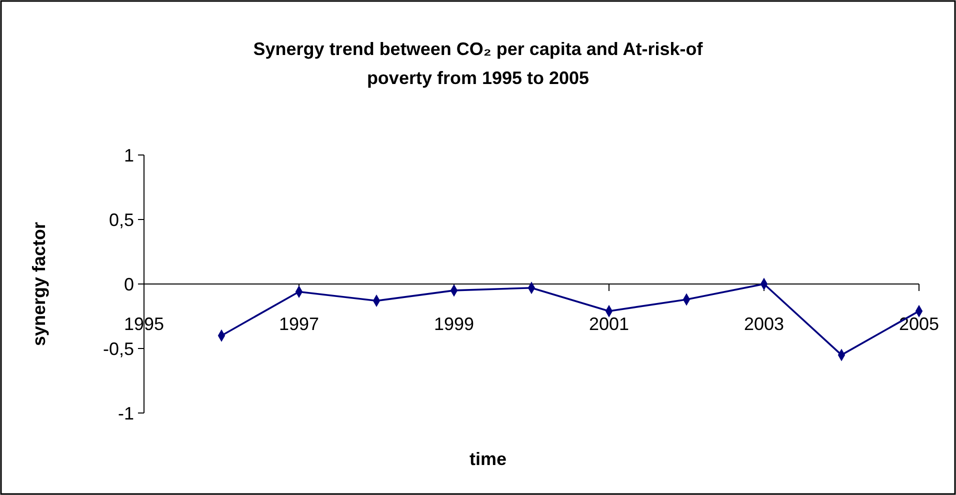 The width and height of the screenshot is (956, 495). Describe the element at coordinates (126, 413) in the screenshot. I see `y-tick-label: -1` at that location.